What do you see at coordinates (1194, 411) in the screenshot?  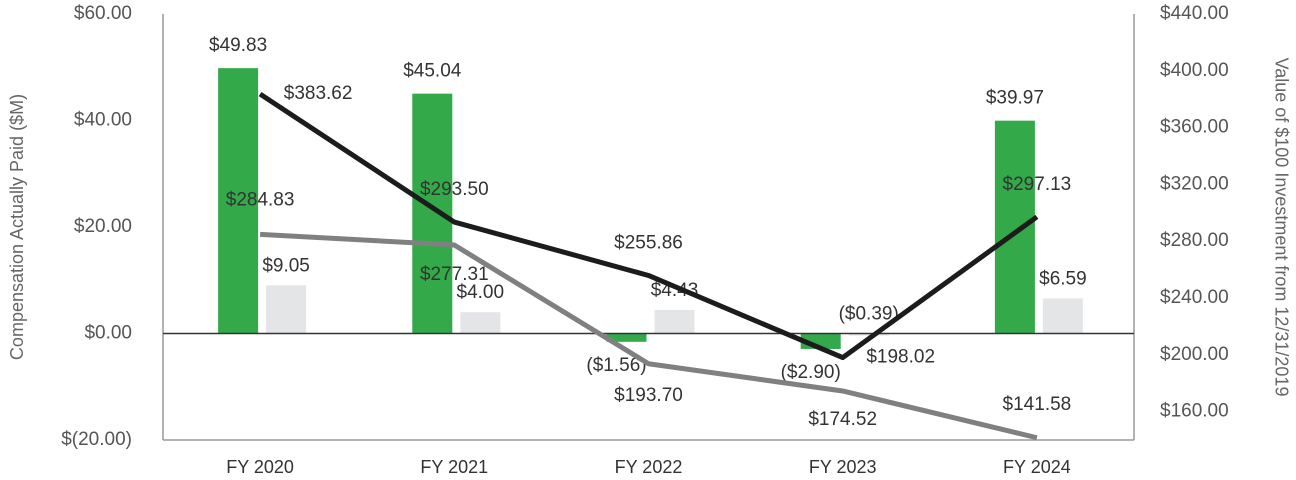 I see `y2-tick-label: $160.00` at bounding box center [1194, 411].